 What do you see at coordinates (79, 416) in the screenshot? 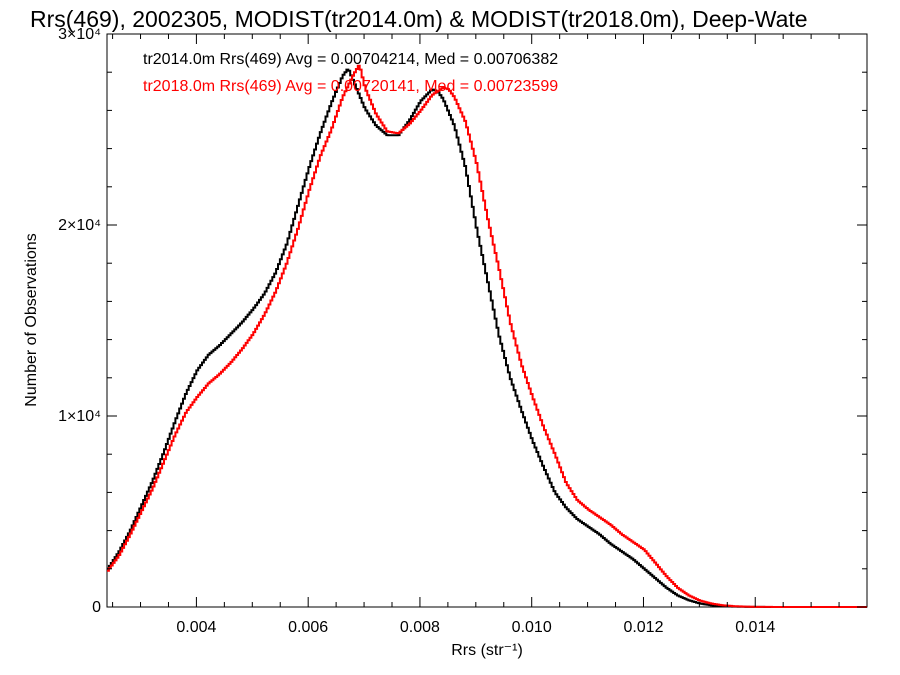
I see `y-tick-label: 1×10⁴` at bounding box center [79, 416].